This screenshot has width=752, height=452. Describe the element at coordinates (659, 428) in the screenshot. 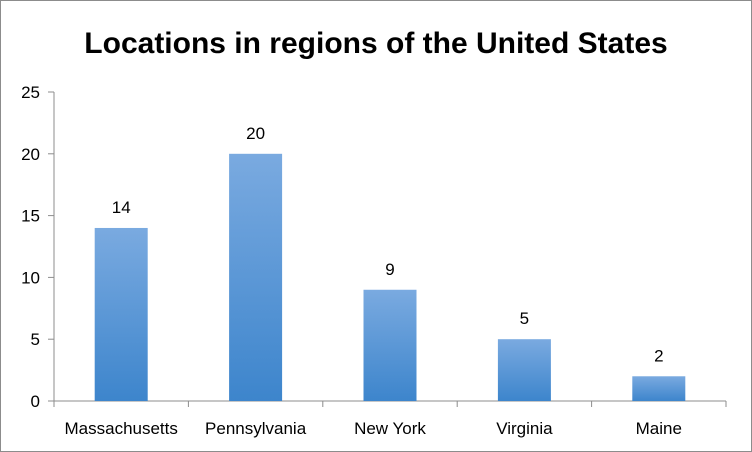

I see `x-tick-label: Maine` at that location.